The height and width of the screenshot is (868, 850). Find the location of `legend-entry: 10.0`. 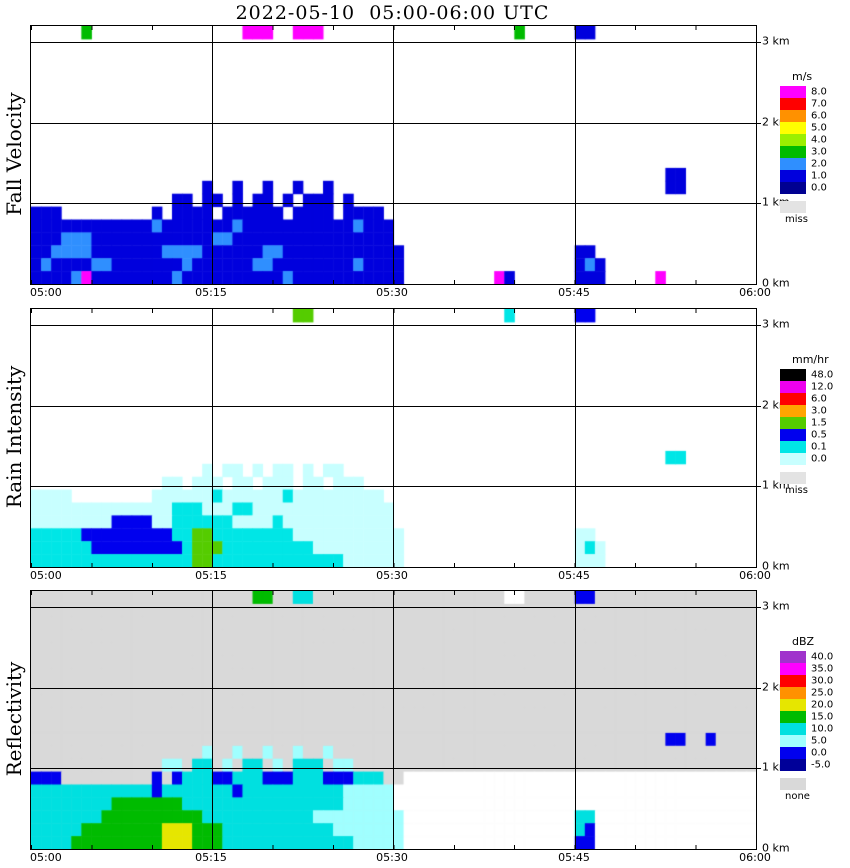

legend-entry: 10.0 is located at coordinates (813, 729).